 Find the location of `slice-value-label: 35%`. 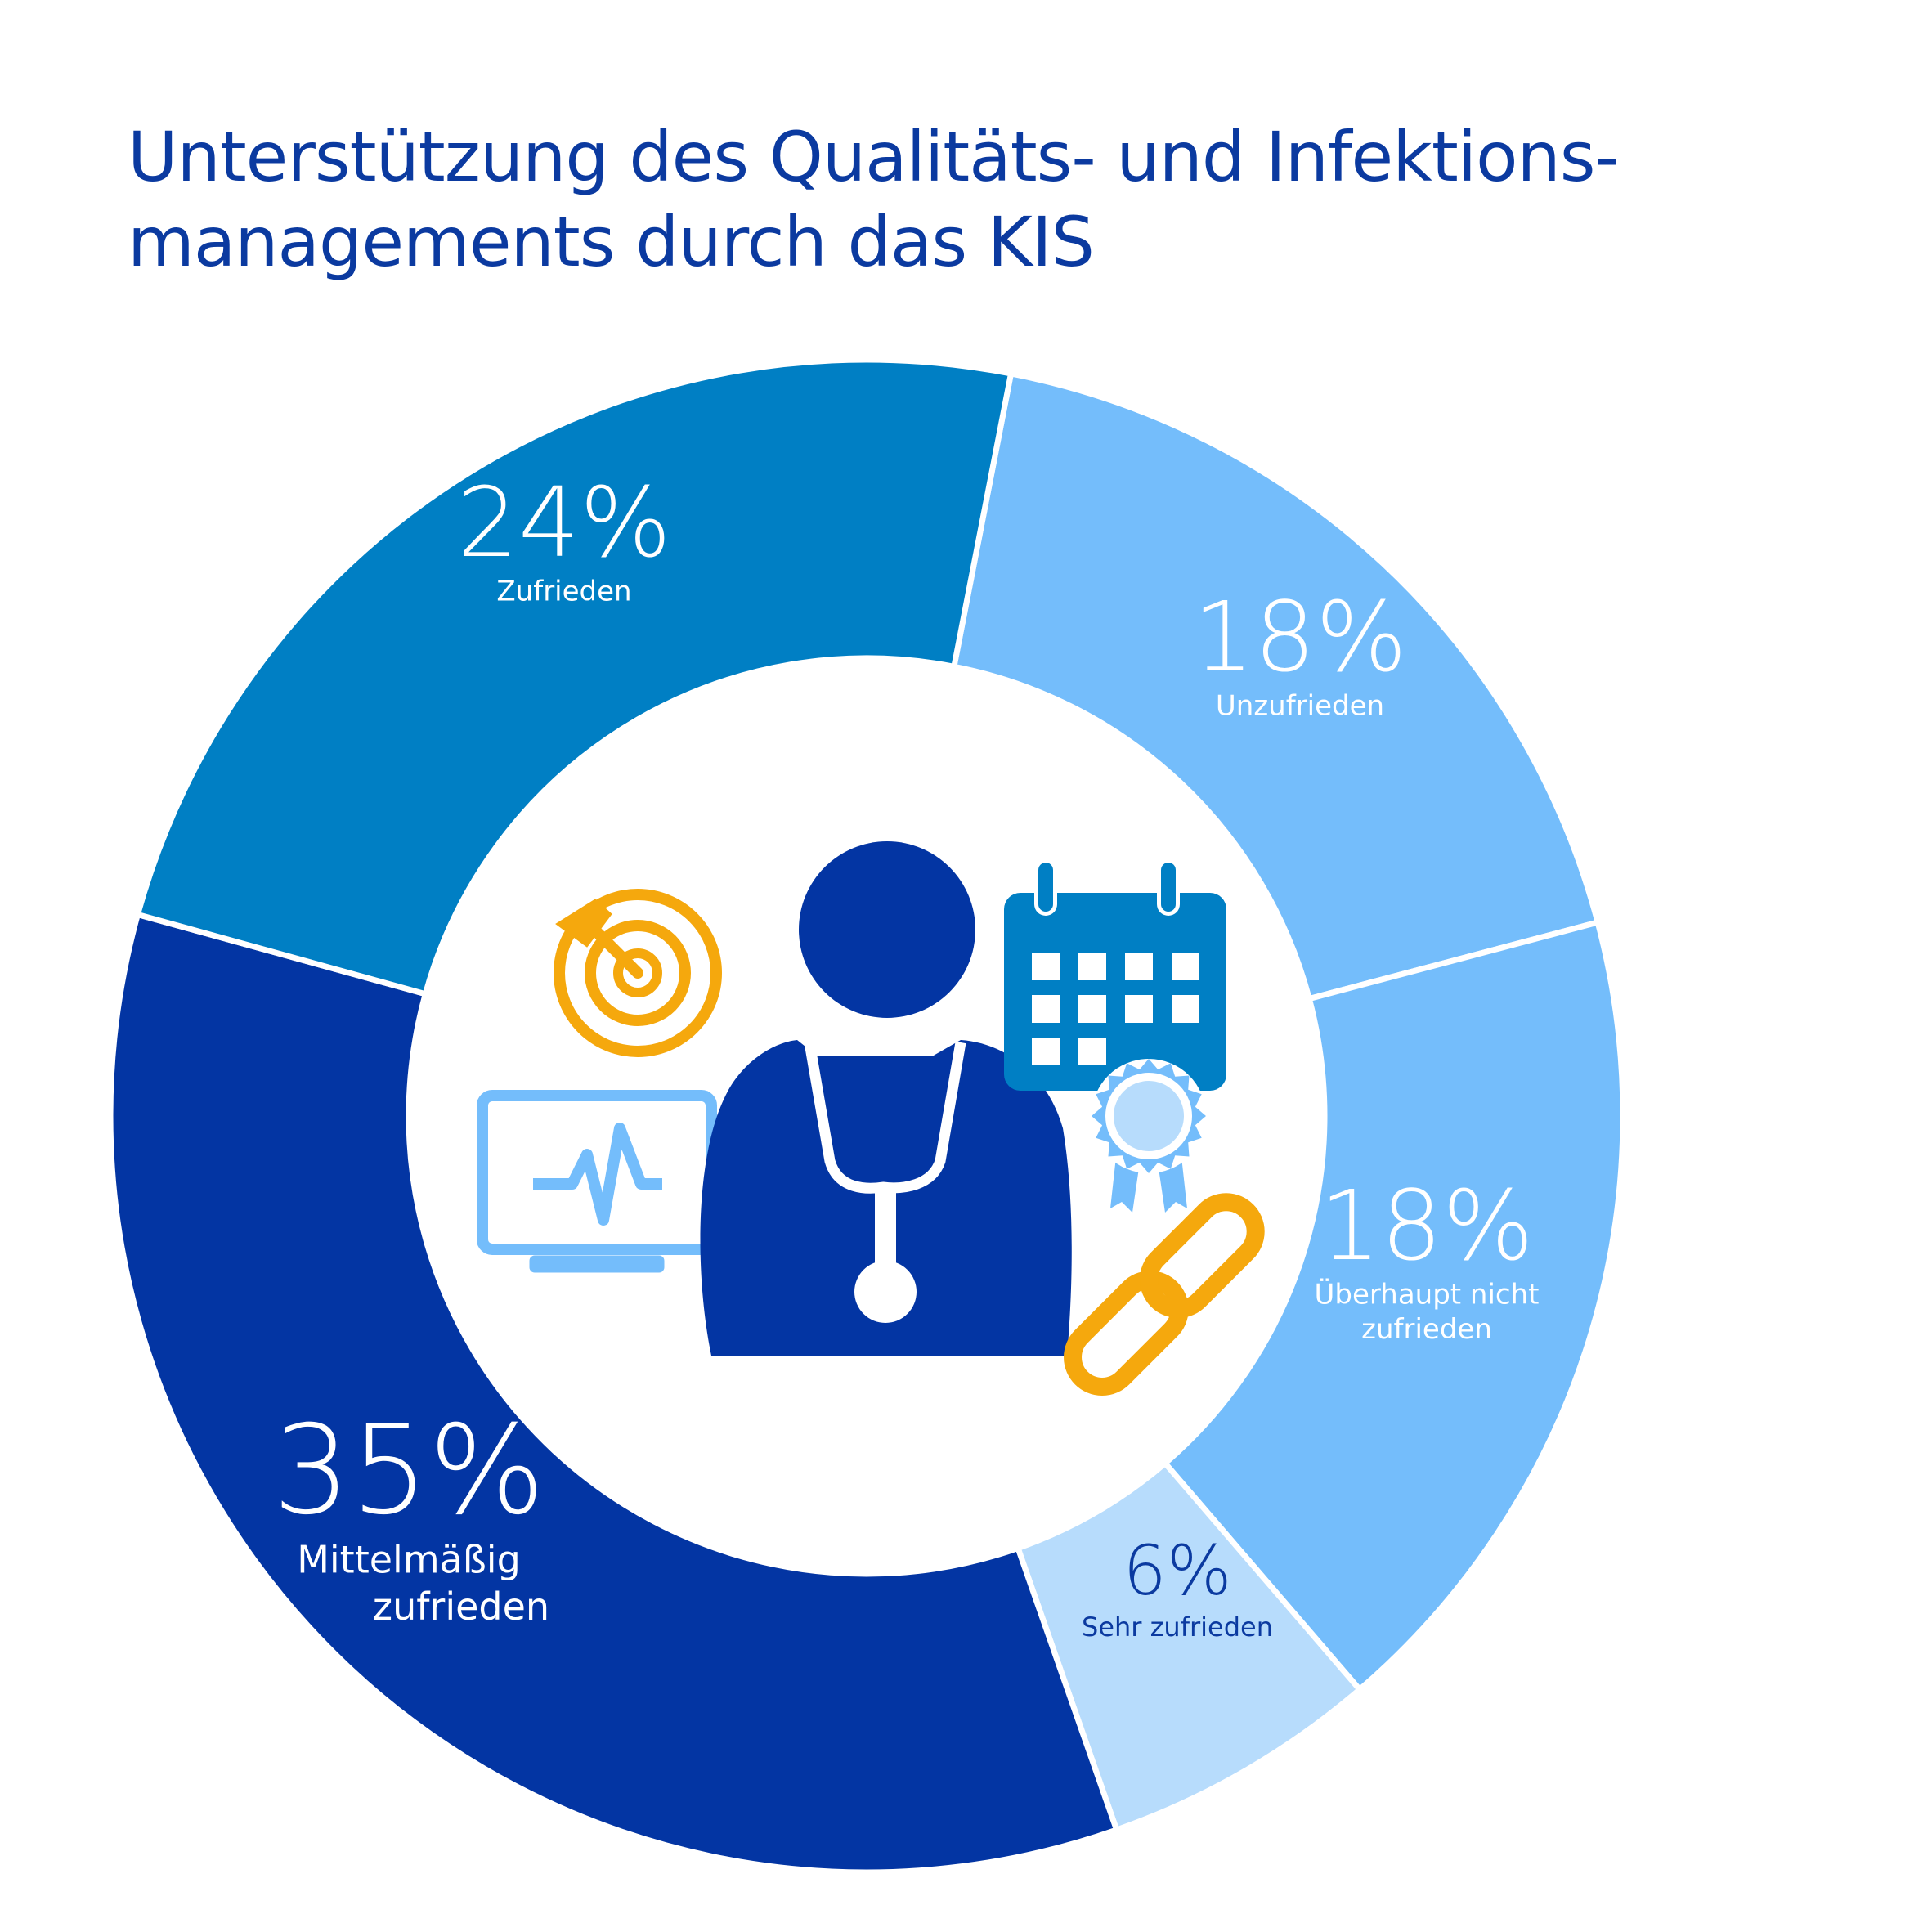

slice-value-label: 35% is located at coordinates (408, 1471).